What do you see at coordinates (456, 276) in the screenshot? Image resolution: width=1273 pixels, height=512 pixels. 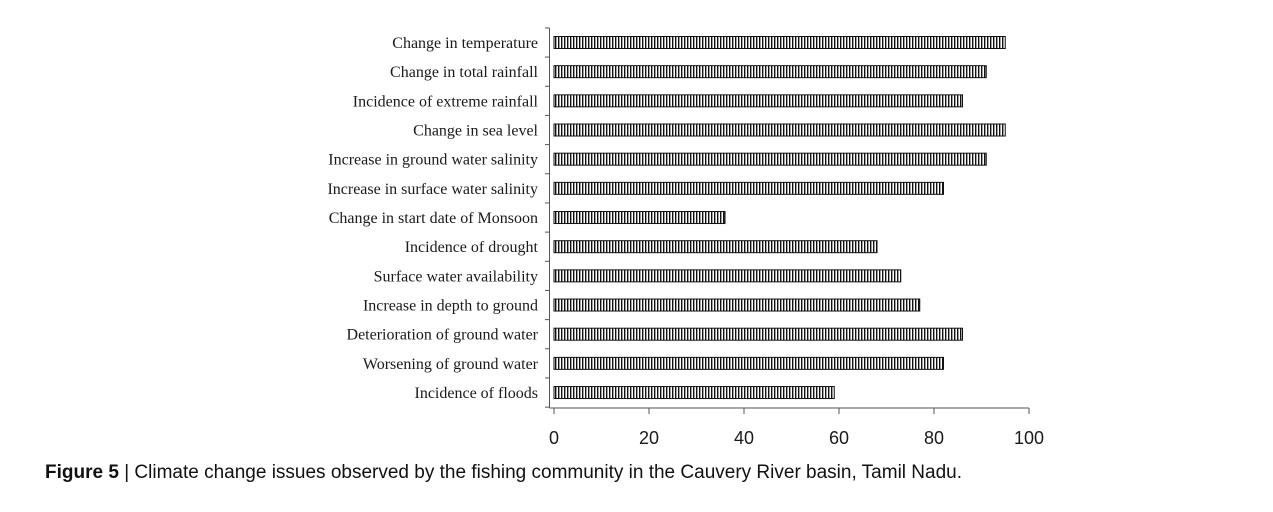 I see `category-label: Surface water availability` at bounding box center [456, 276].